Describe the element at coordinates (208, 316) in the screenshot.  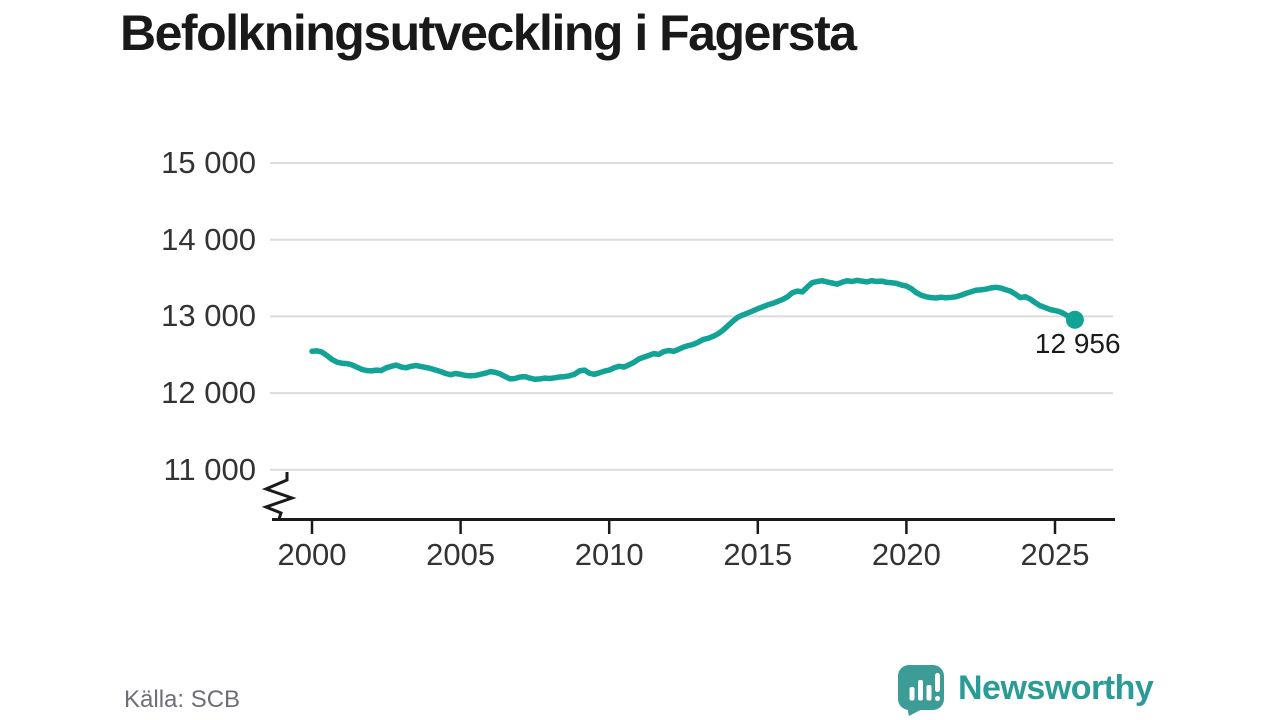
I see `y-axis-label: 13 000` at that location.